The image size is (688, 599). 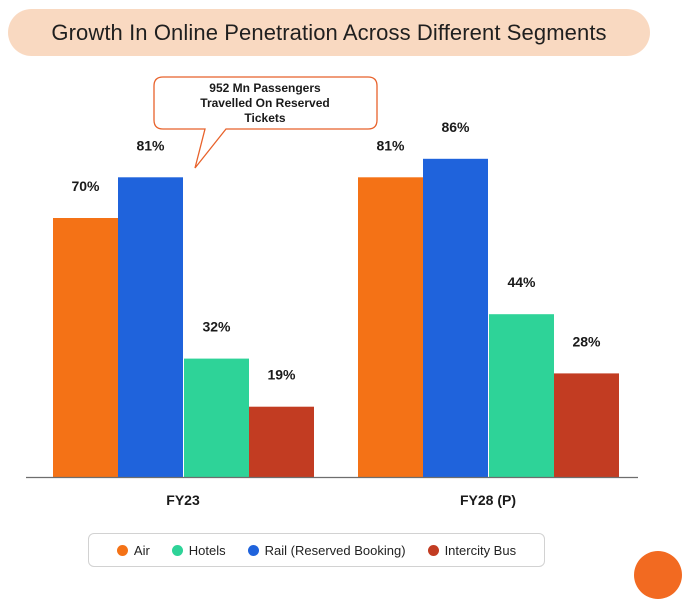 I want to click on data-label-rail-reserved-booking-fy23: 81%, so click(x=150, y=145).